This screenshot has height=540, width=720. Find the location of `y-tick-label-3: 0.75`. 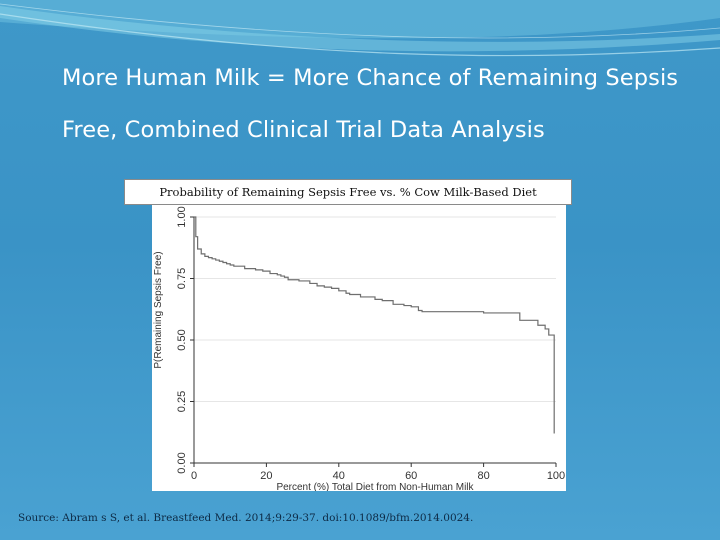

y-tick-label-3: 0.75 is located at coordinates (182, 278).